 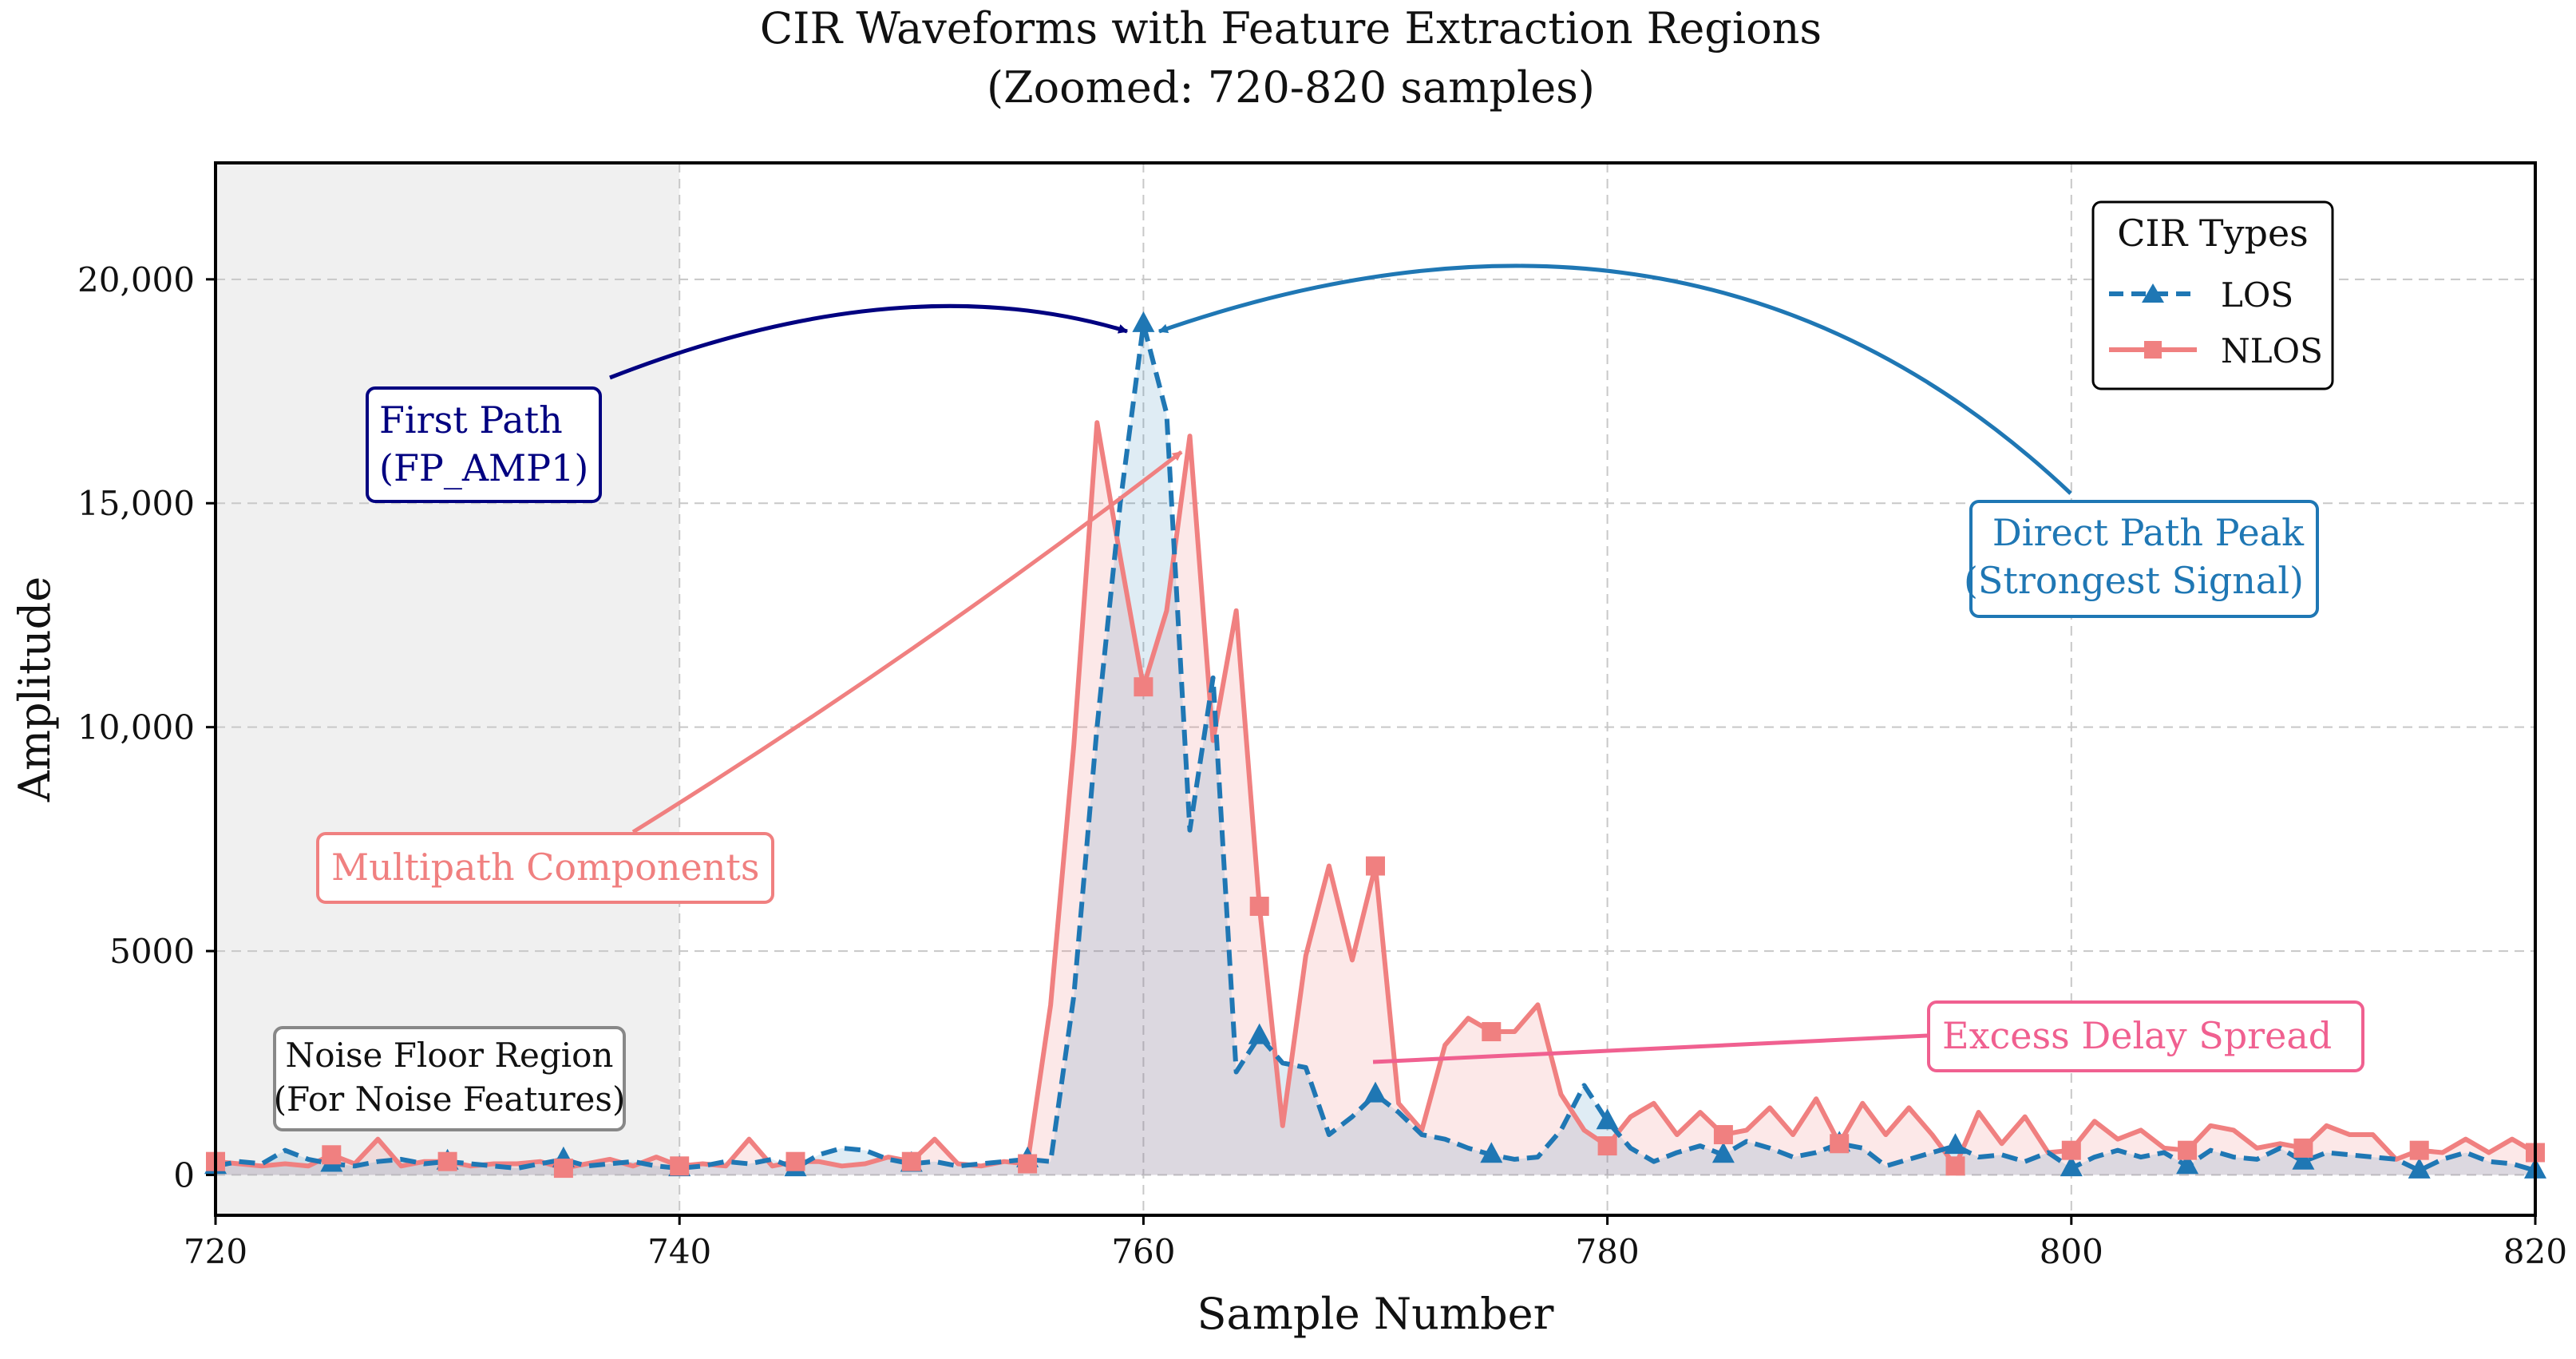 What do you see at coordinates (2153, 293) in the screenshot?
I see `legend-los-marker` at bounding box center [2153, 293].